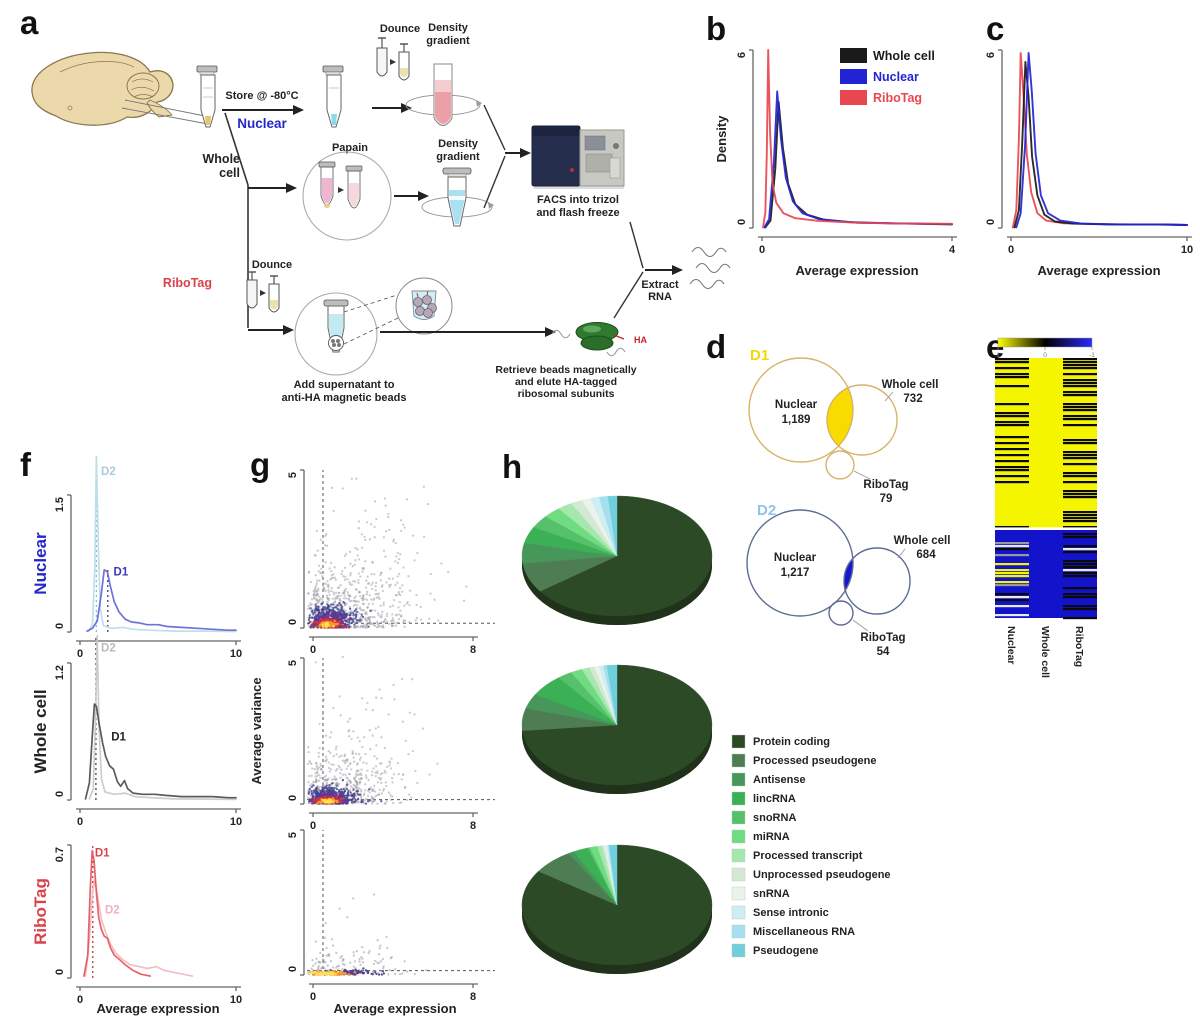  What do you see at coordinates (293, 663) in the screenshot?
I see `tick-label: 5` at bounding box center [293, 663].